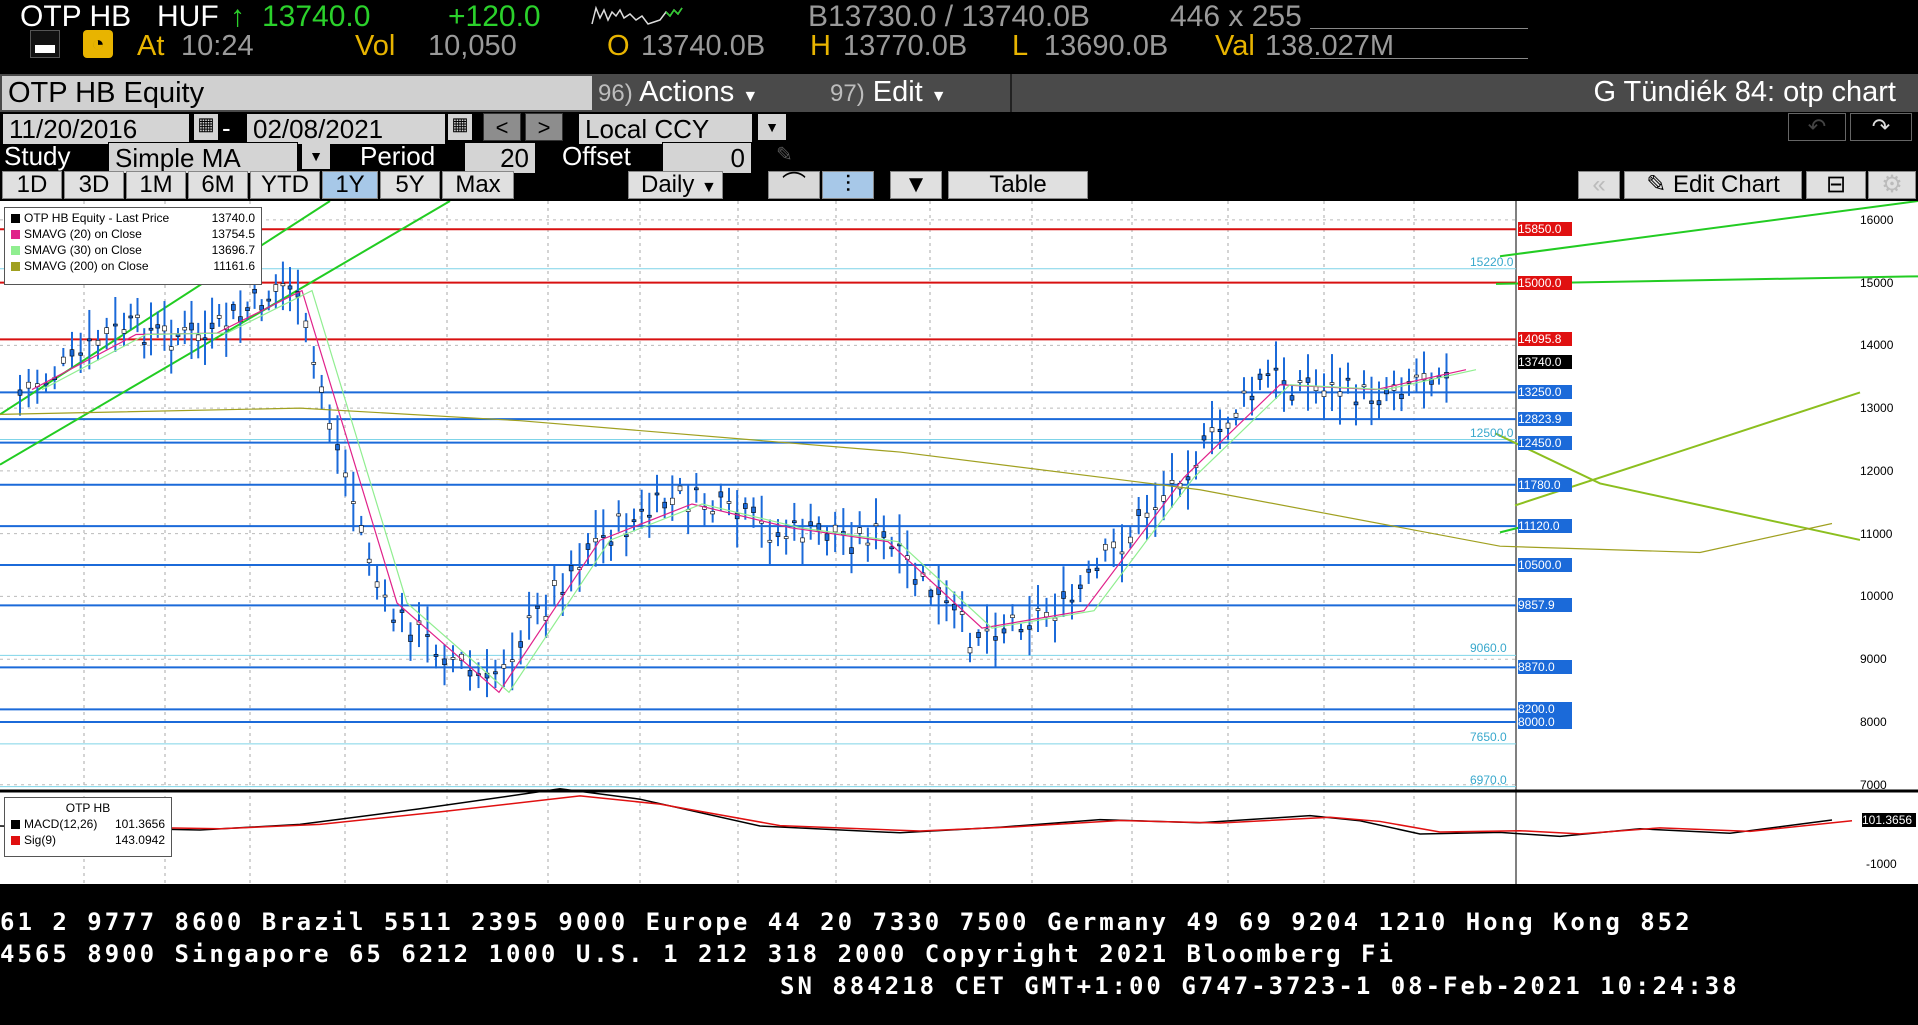  I want to click on frequency-select: Daily ▼, so click(675, 185).